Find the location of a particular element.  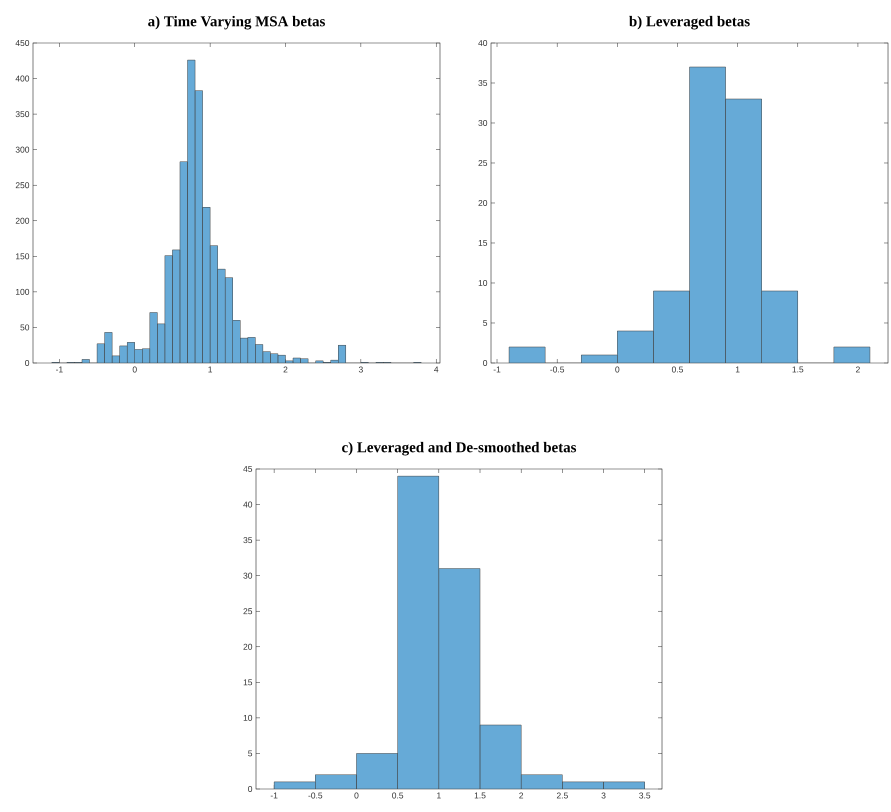

x-tick-label: 4 is located at coordinates (436, 369).